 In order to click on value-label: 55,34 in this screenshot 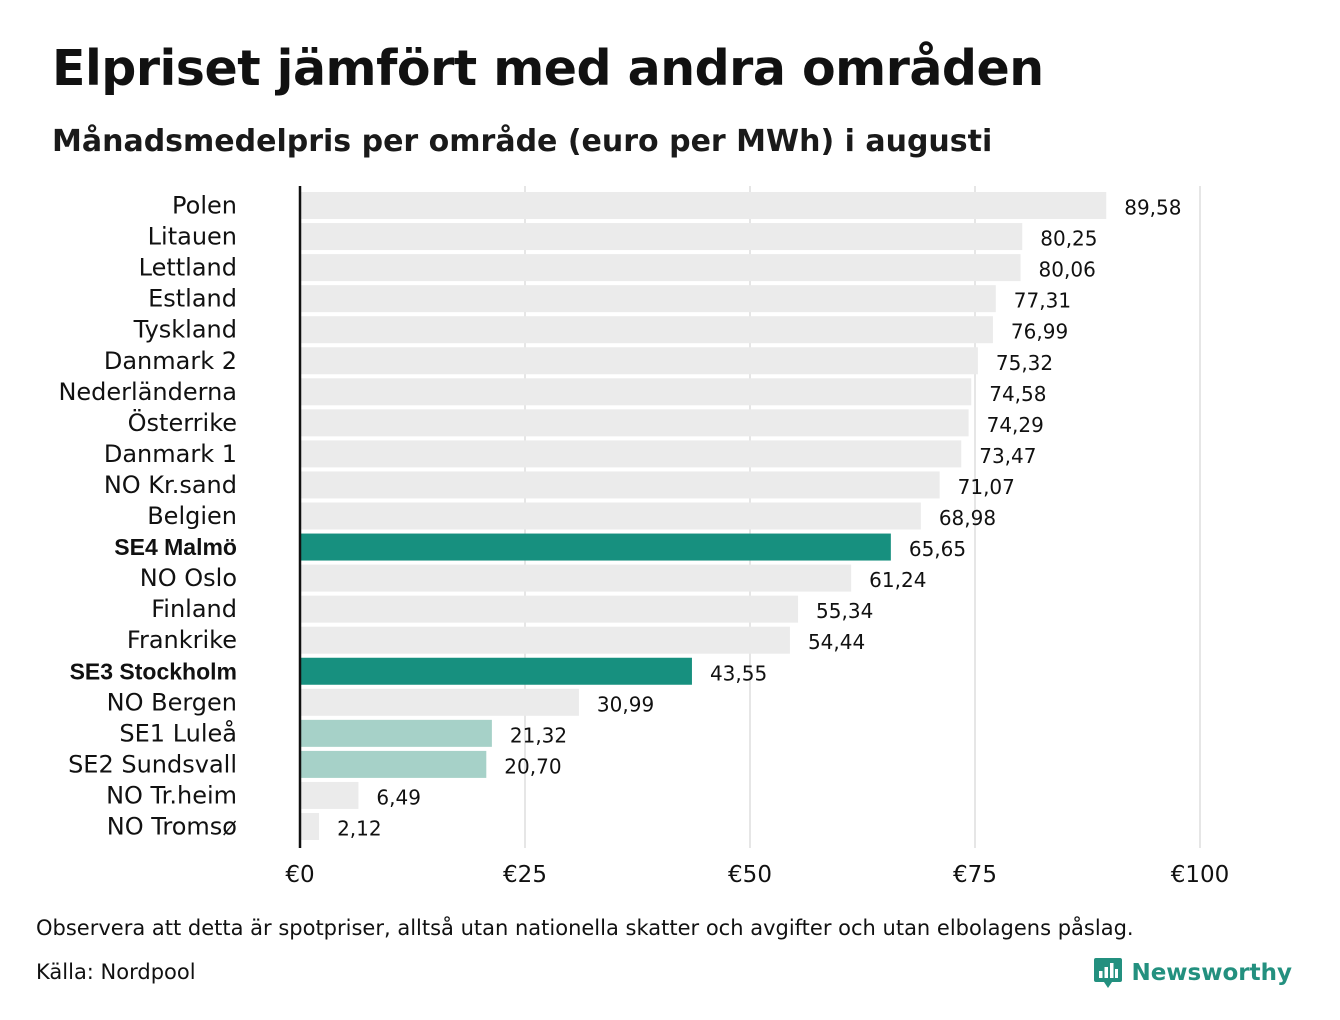, I will do `click(844, 611)`.